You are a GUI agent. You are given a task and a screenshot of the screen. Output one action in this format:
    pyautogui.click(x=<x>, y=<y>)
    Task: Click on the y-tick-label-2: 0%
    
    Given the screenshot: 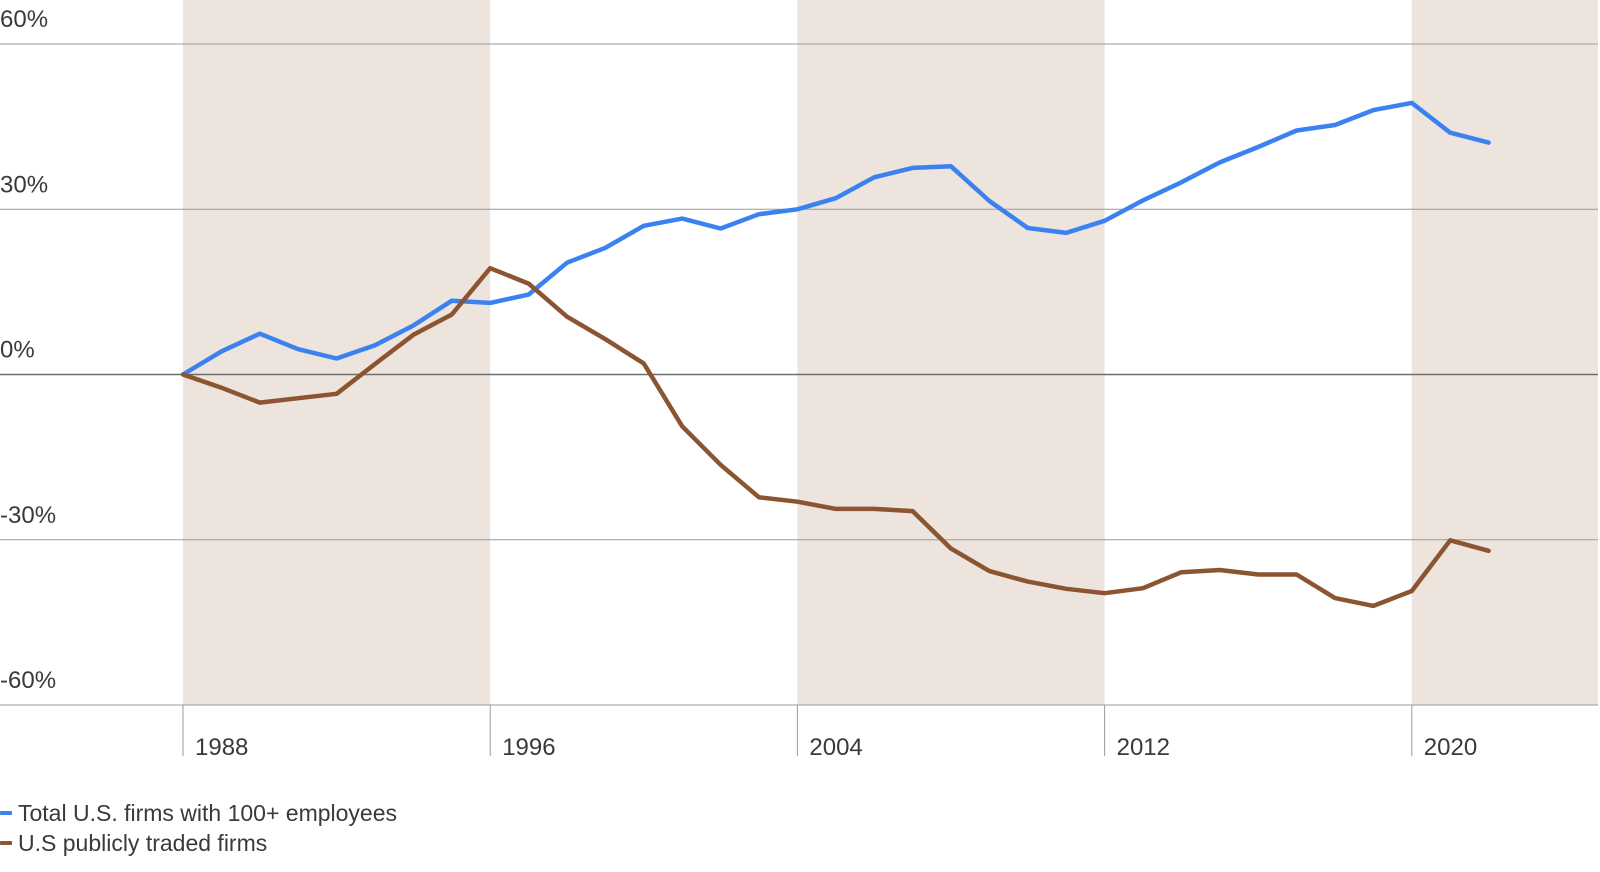 What is the action you would take?
    pyautogui.click(x=17, y=350)
    